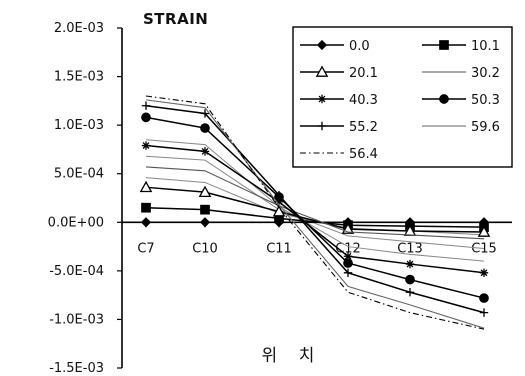 Image resolution: width=525 pixels, height=376 pixels. I want to click on y-tick-label: -1.5E-03, so click(76, 368).